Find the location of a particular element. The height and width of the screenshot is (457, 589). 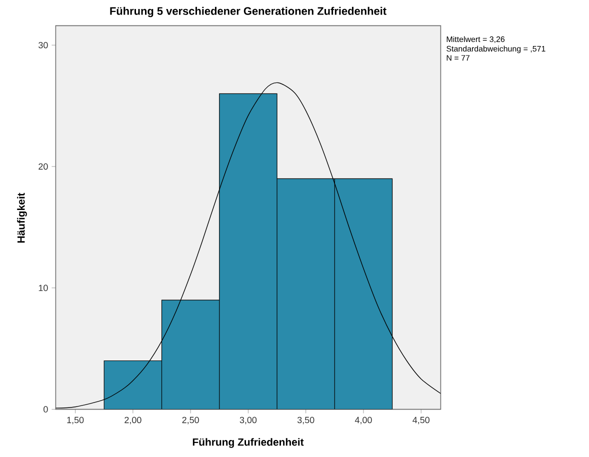

x-tick-label: 4,50 is located at coordinates (421, 420).